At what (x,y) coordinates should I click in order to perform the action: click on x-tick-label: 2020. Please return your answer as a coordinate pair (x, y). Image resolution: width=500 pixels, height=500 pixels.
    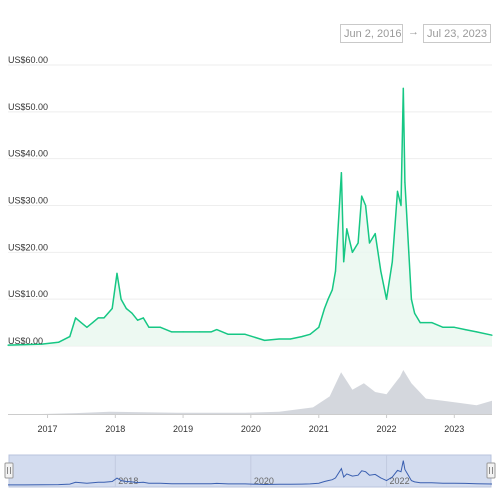
    Looking at the image, I should click on (251, 429).